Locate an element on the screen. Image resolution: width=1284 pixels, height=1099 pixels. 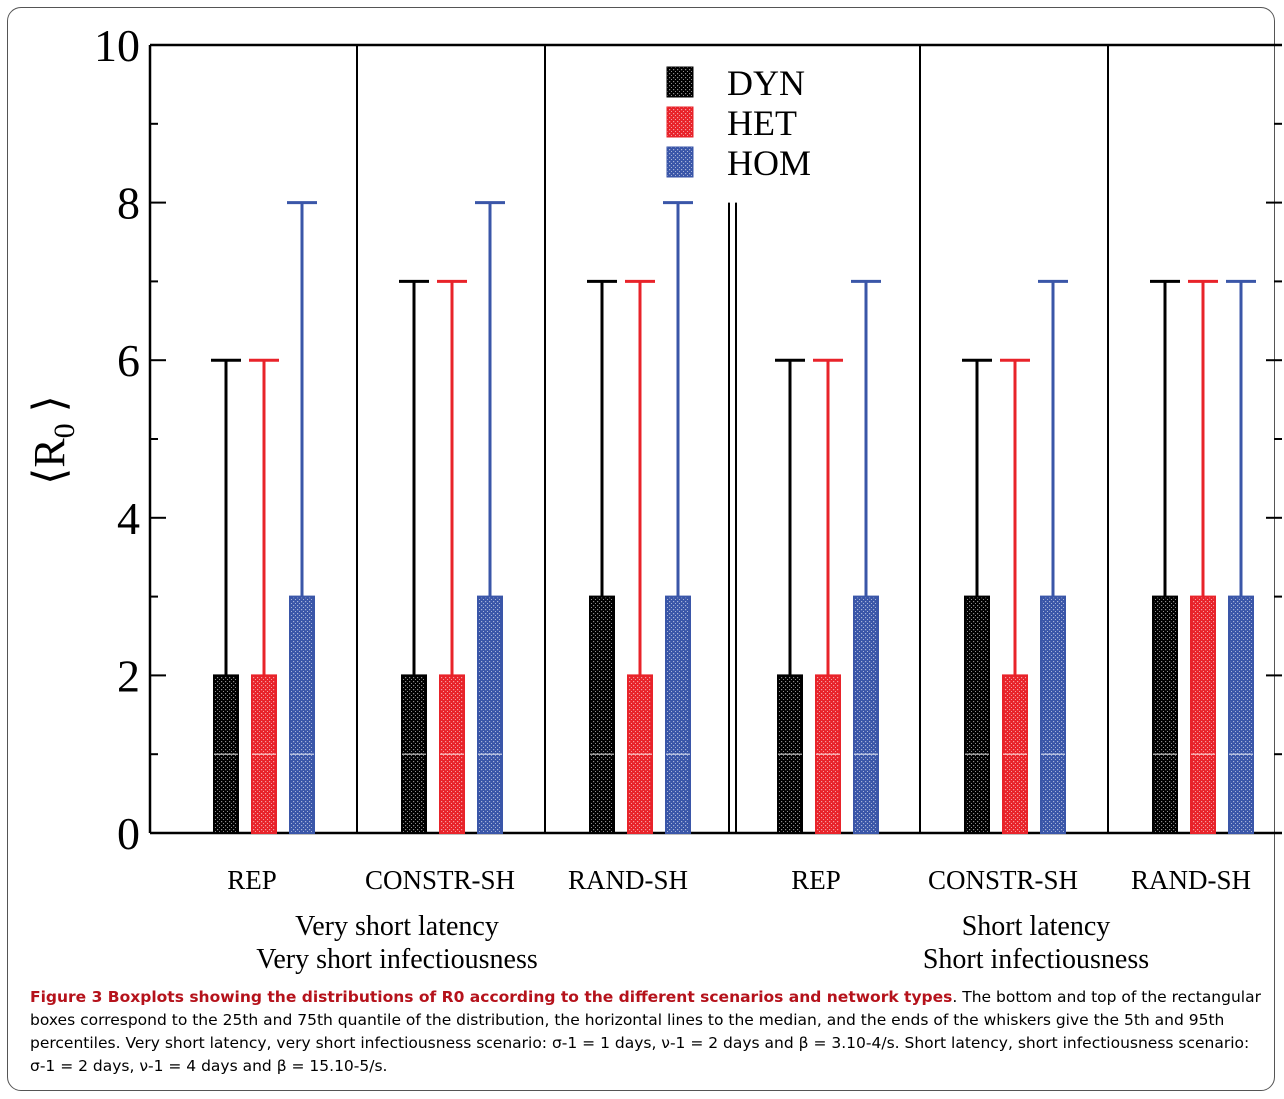
legend-label-hom: HOM is located at coordinates (769, 163).